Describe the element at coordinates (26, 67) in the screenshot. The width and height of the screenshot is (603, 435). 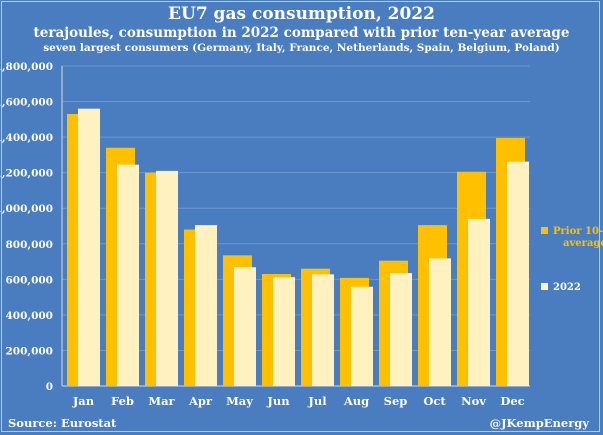
I see `y-tick-label: 1,800,000` at that location.